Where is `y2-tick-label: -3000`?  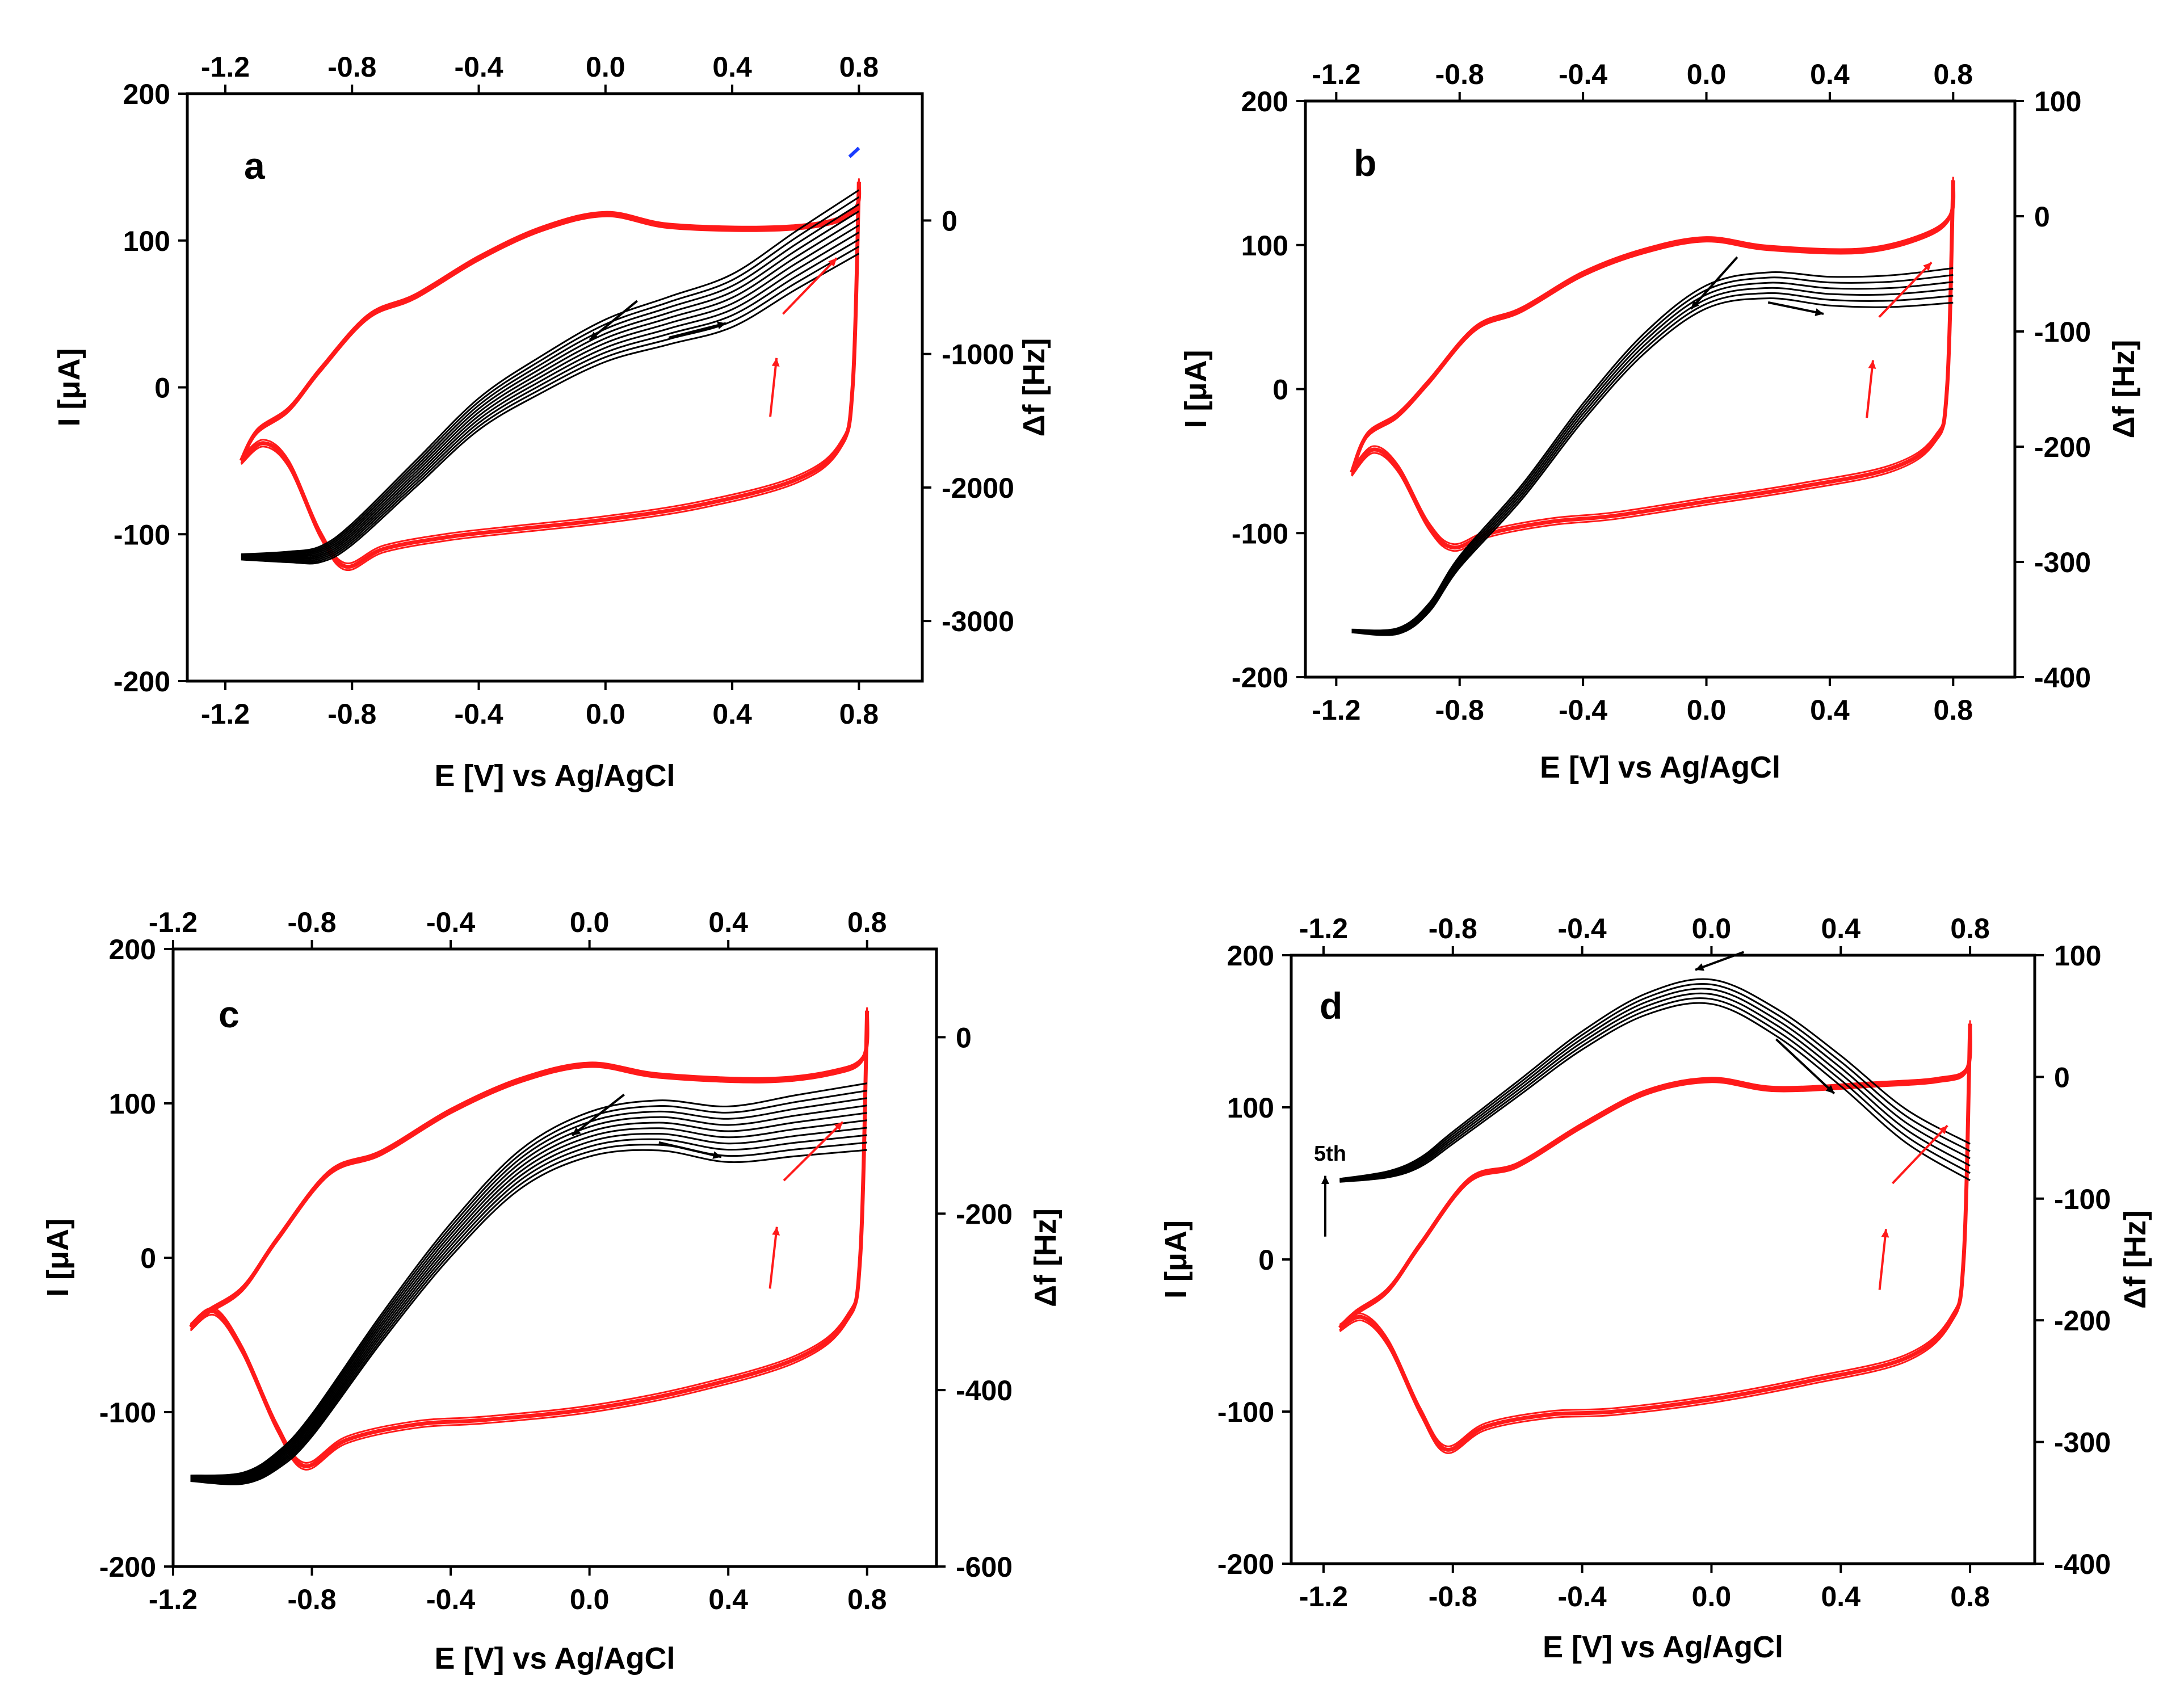
y2-tick-label: -3000 is located at coordinates (978, 621).